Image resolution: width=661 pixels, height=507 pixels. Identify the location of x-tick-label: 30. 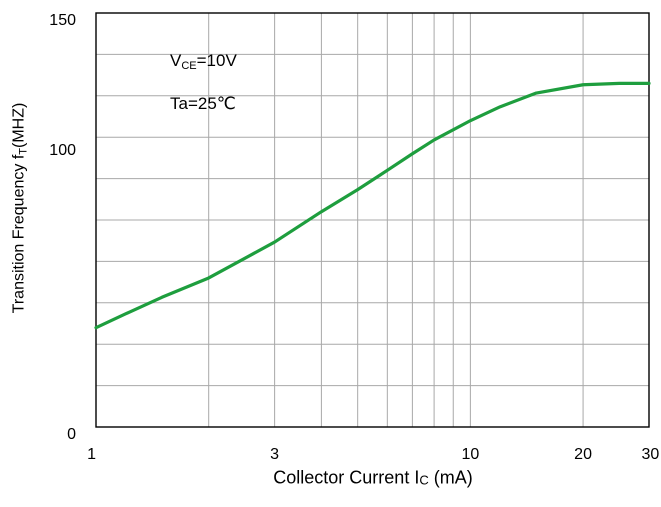
(650, 454).